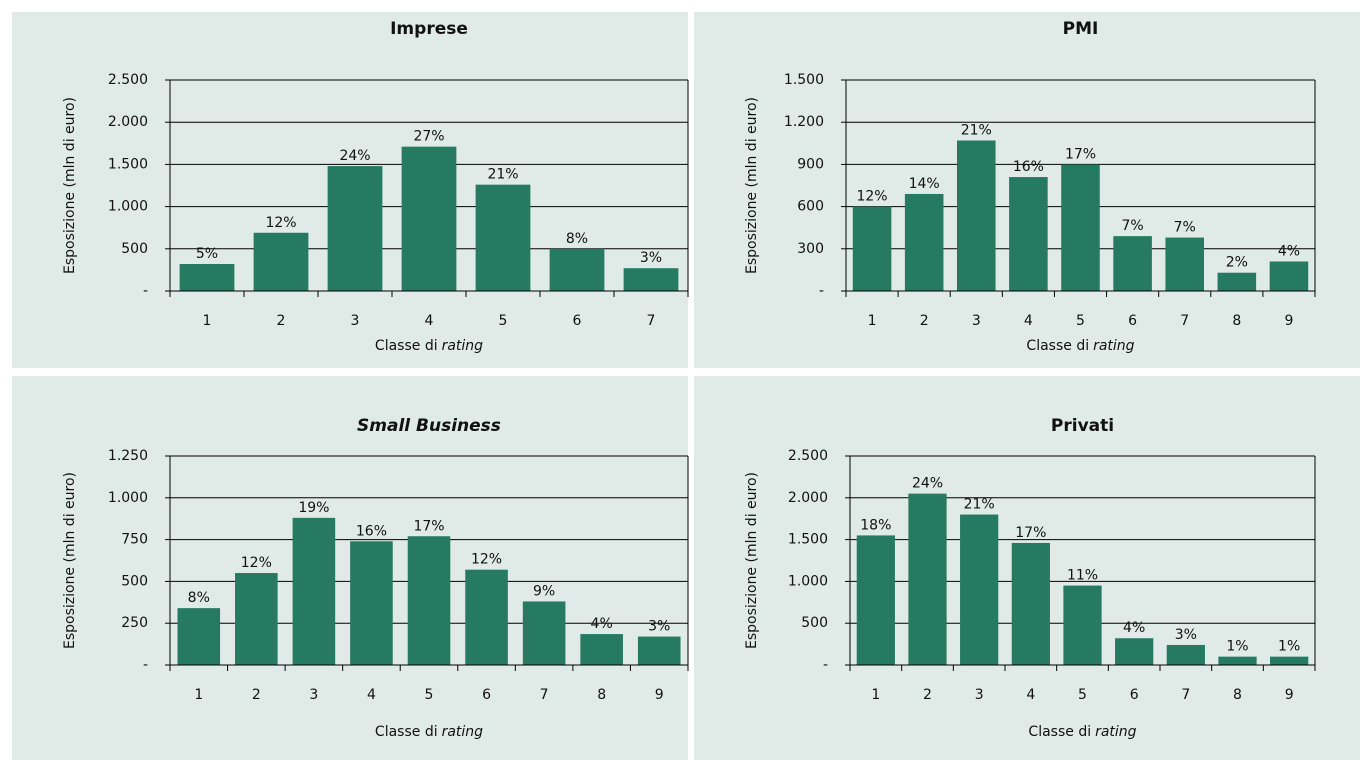 This screenshot has width=1360, height=760. What do you see at coordinates (429, 426) in the screenshot?
I see `chart-title: Small Business` at bounding box center [429, 426].